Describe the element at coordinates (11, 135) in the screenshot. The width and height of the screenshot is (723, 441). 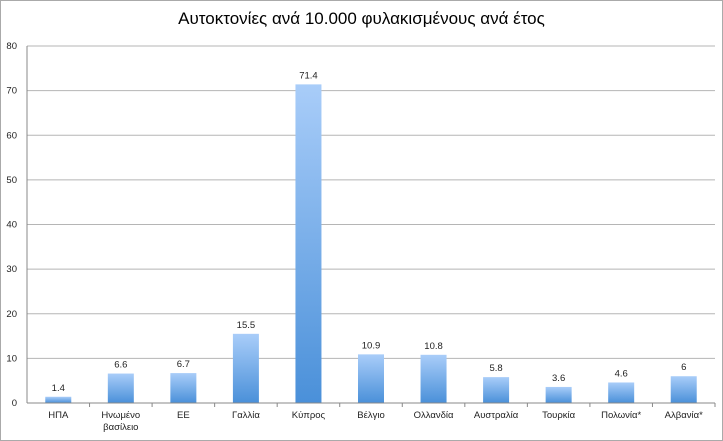
I see `y-tick-label: 60` at that location.